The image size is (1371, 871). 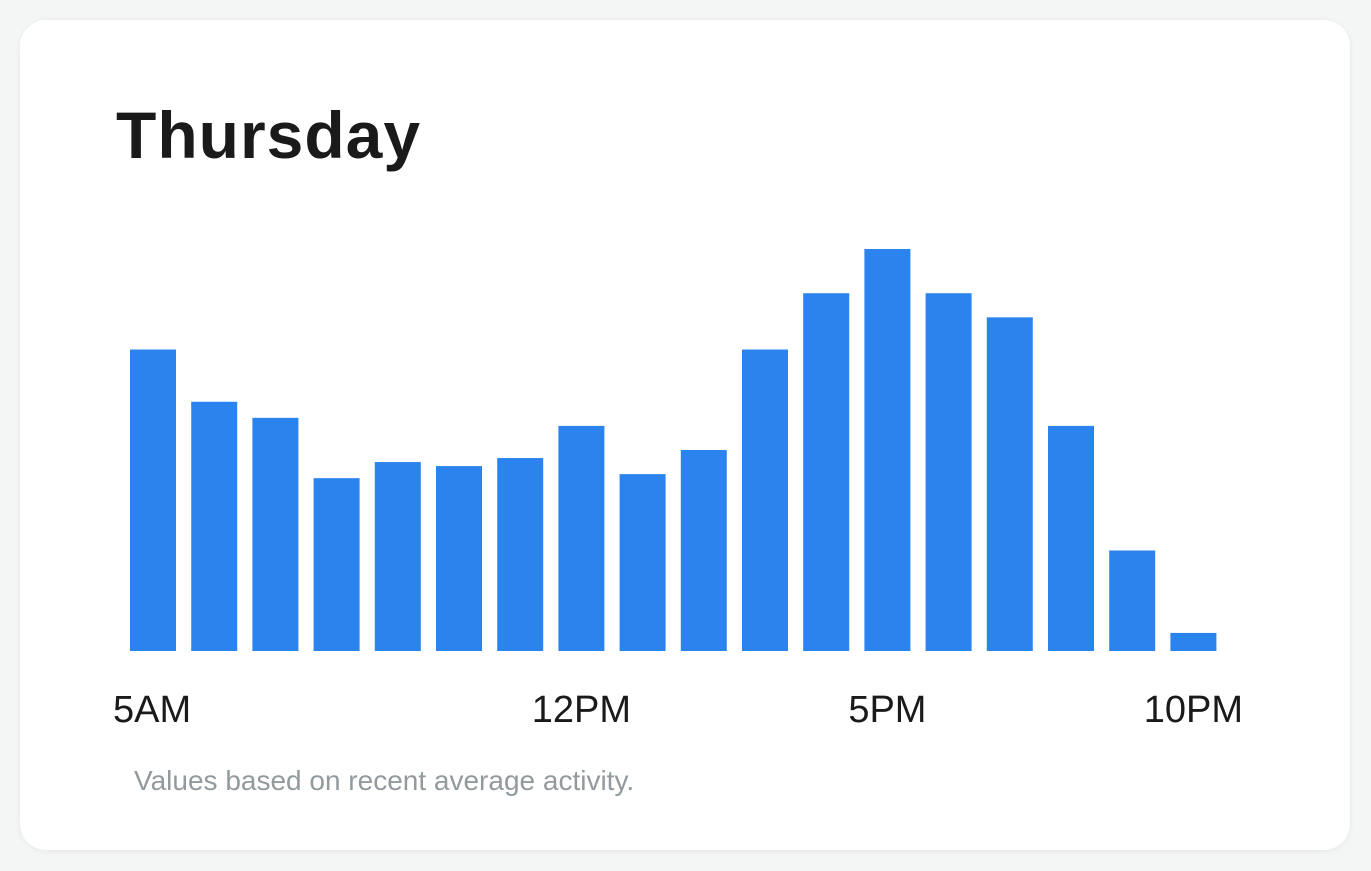 What do you see at coordinates (703, 550) in the screenshot?
I see `bar-2PM` at bounding box center [703, 550].